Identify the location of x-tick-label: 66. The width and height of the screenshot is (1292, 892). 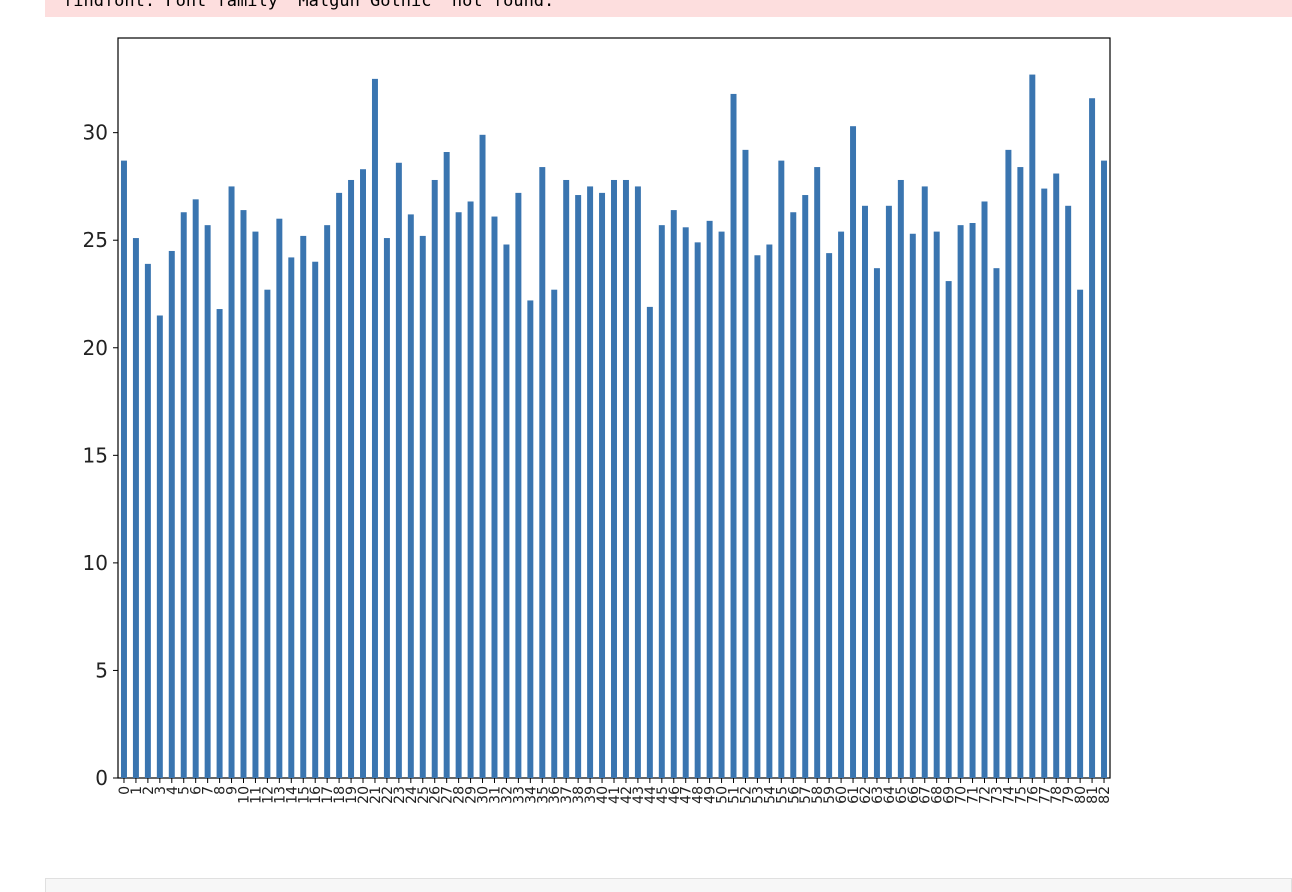
(914, 795).